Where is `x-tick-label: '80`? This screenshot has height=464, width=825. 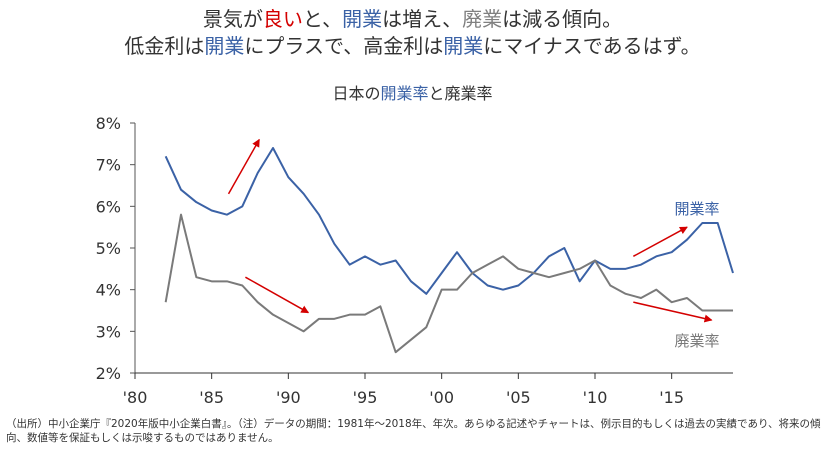
x-tick-label: '80 is located at coordinates (135, 397).